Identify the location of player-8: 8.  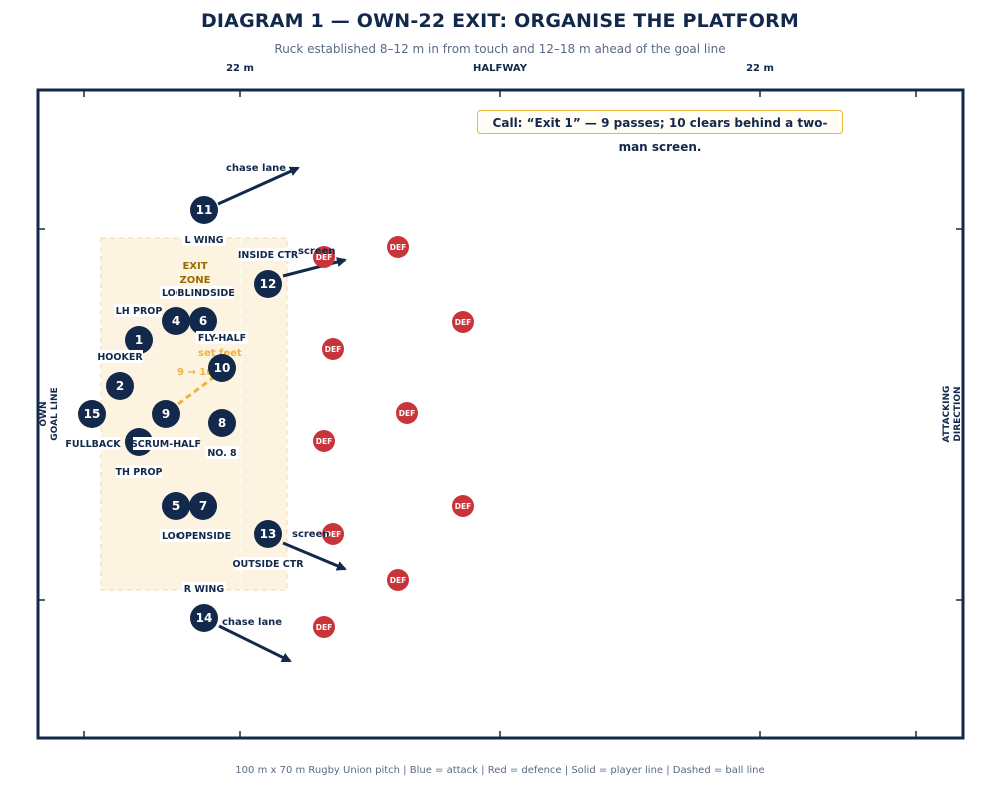
(222, 423).